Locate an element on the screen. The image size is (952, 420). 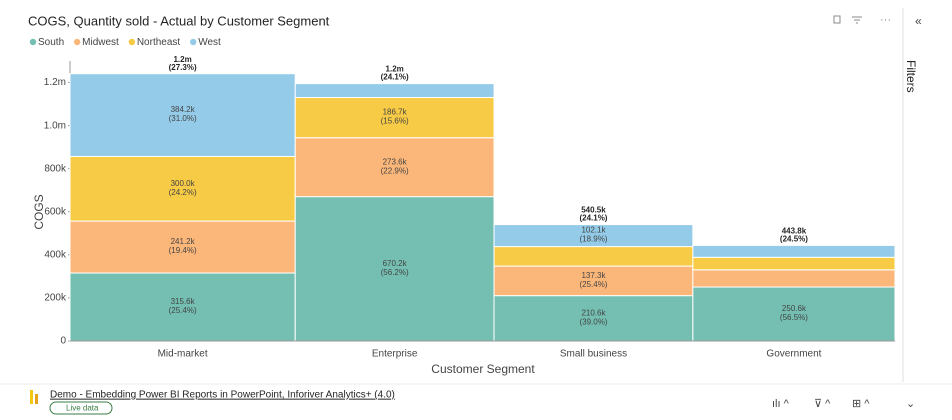
x-axis-title: Customer Segment is located at coordinates (483, 369).